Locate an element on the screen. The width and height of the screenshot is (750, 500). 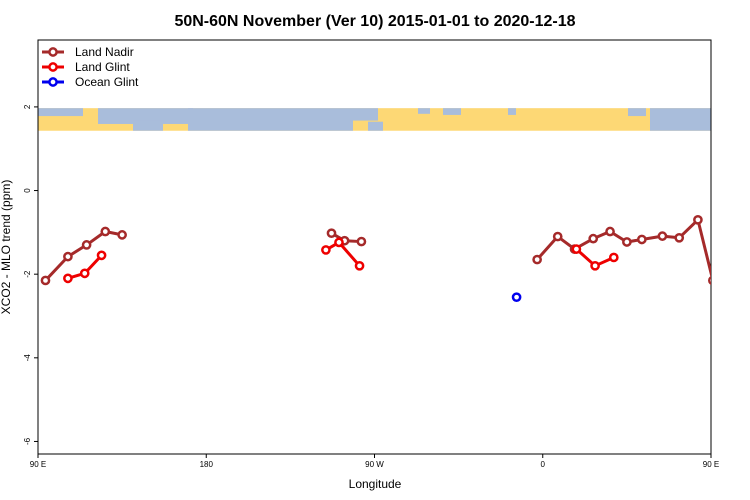
y-tick-label-0: 2 is located at coordinates (27, 106).